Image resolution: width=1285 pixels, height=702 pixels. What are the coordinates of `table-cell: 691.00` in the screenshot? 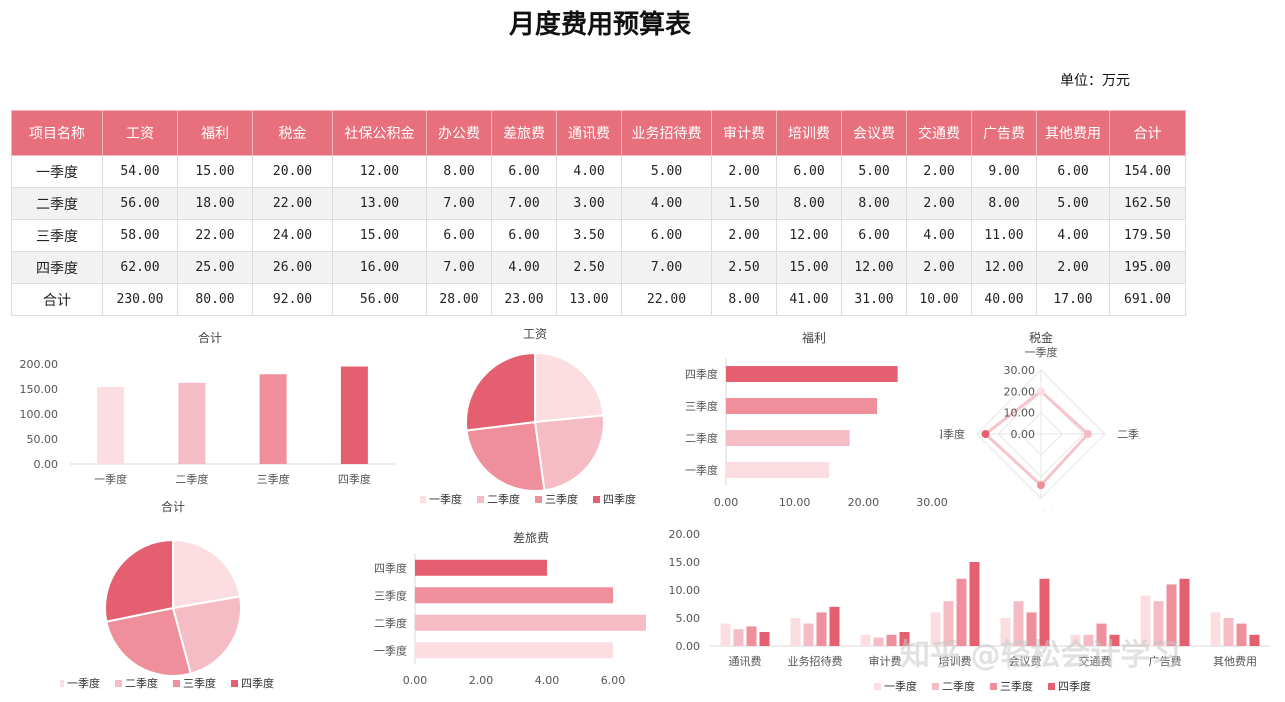 It's located at (1147, 299).